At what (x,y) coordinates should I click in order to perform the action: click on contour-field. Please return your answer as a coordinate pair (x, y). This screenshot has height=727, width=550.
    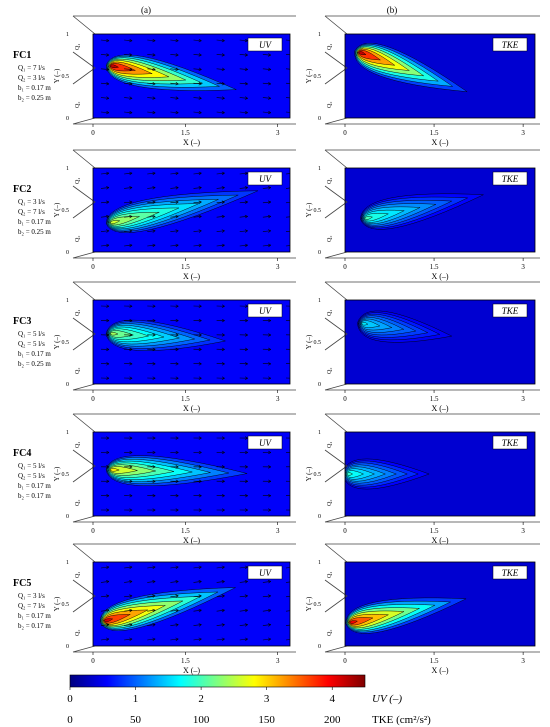
    Looking at the image, I should click on (440, 76).